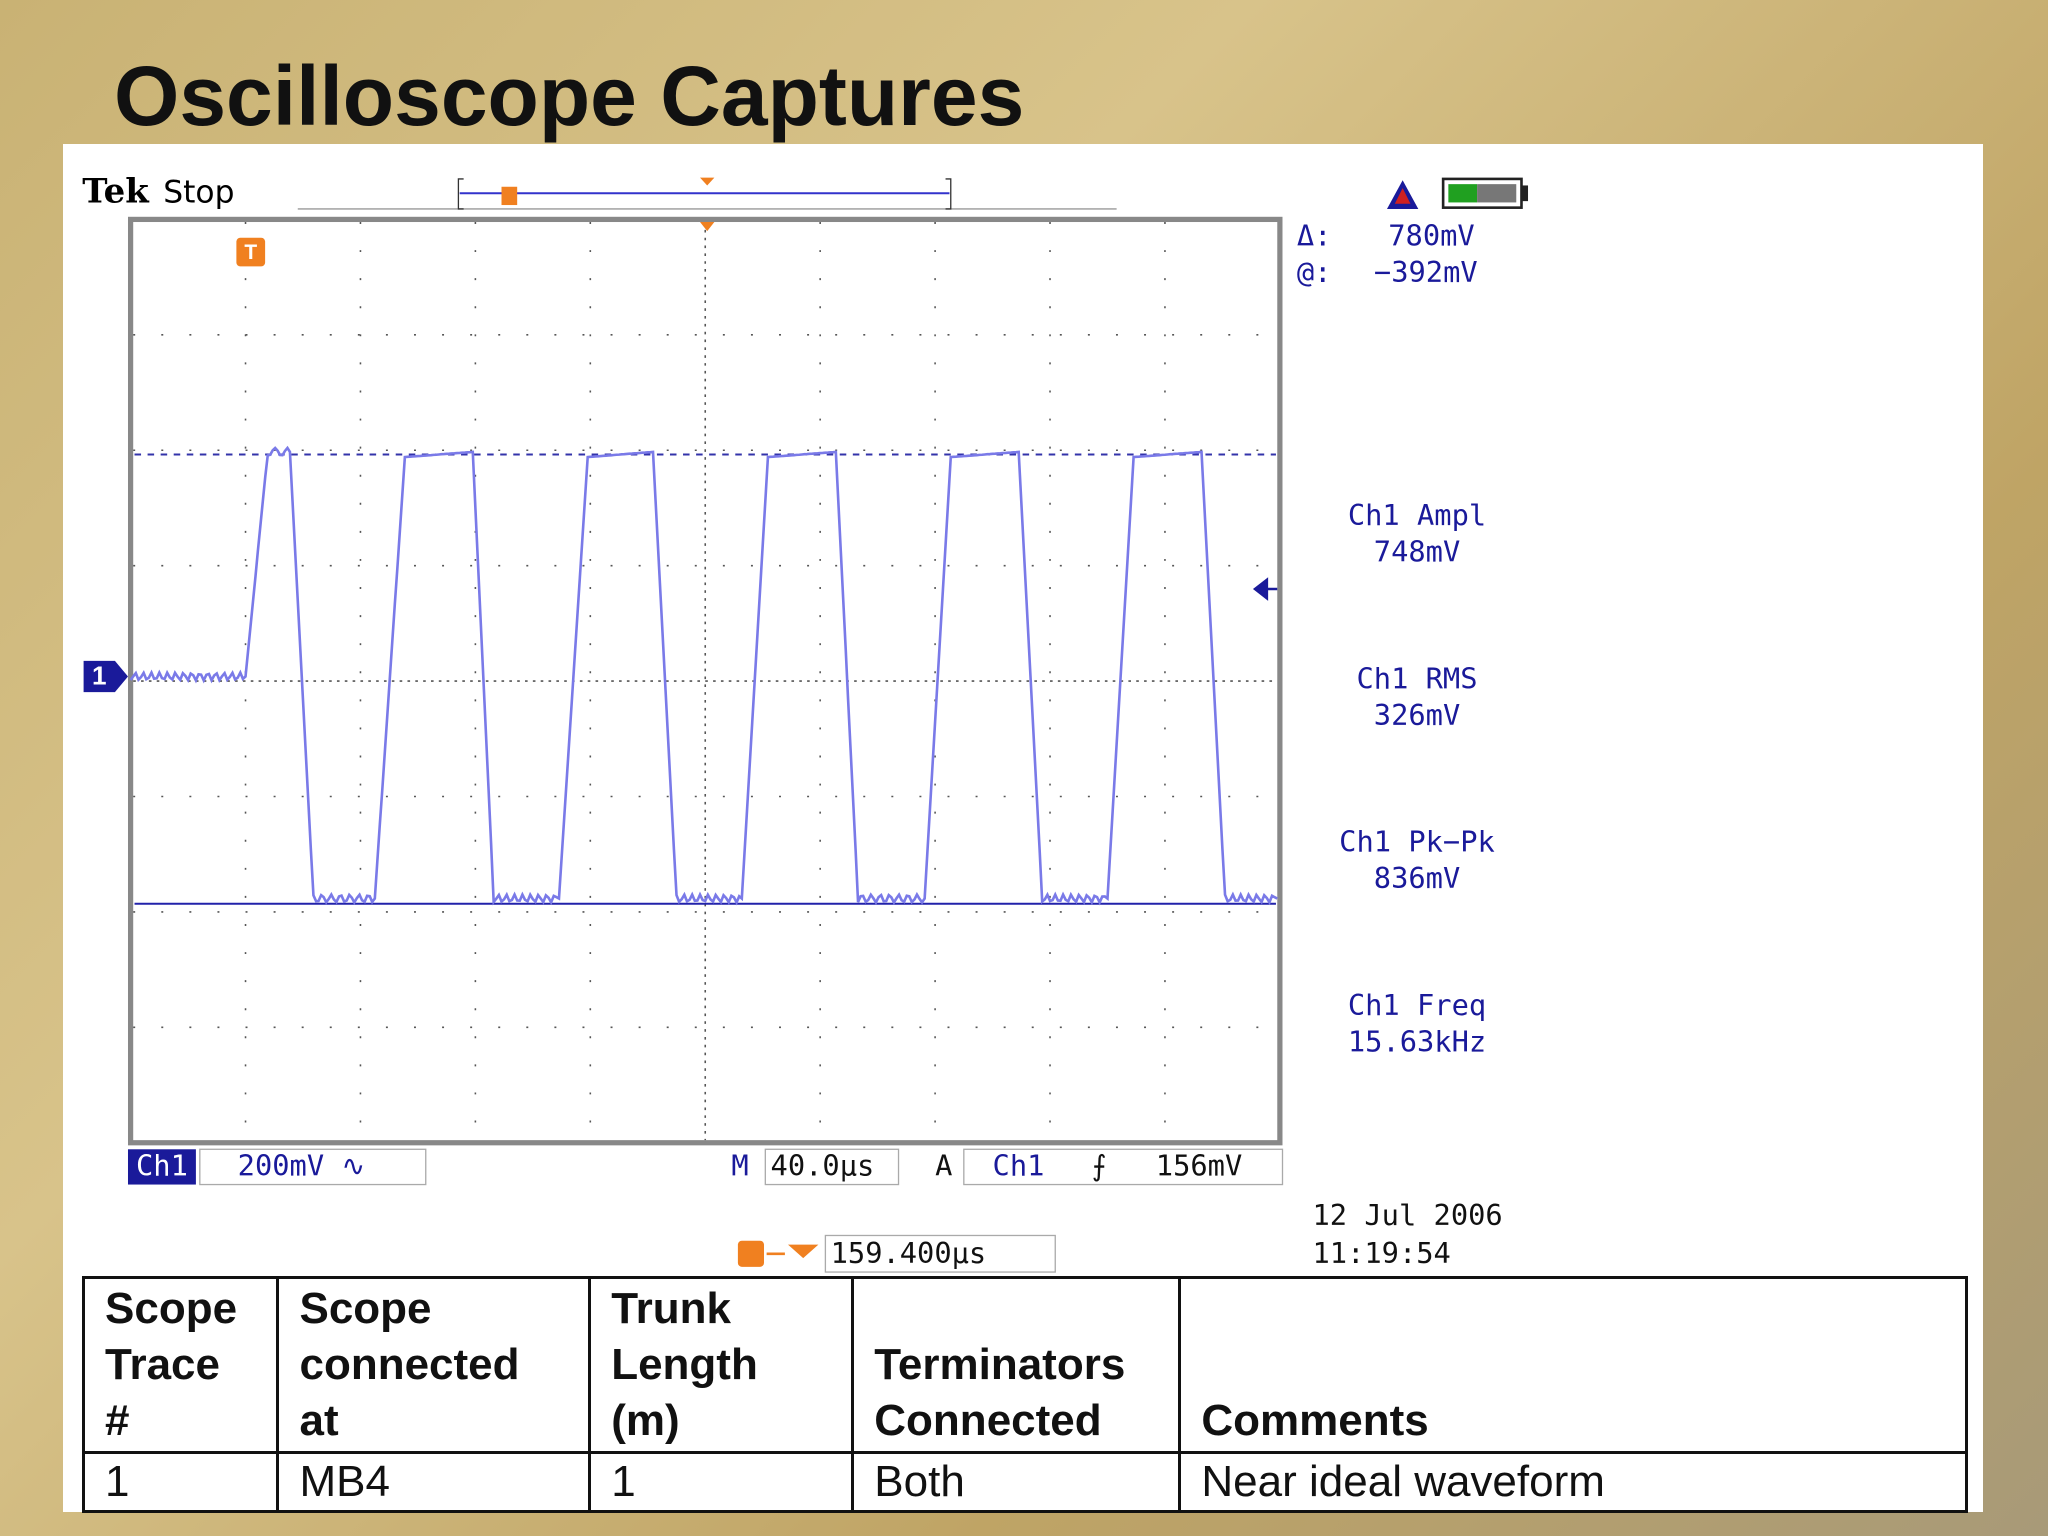 This screenshot has height=1536, width=2048. Describe the element at coordinates (1265, 589) in the screenshot. I see `trigger-level-marker` at that location.